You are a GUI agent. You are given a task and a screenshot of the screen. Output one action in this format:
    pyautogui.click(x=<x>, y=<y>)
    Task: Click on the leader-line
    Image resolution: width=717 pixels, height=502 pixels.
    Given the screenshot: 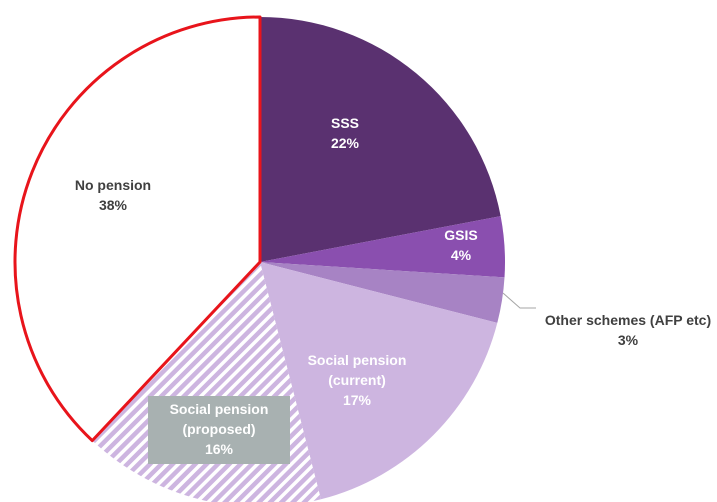 What is the action you would take?
    pyautogui.click(x=519, y=300)
    